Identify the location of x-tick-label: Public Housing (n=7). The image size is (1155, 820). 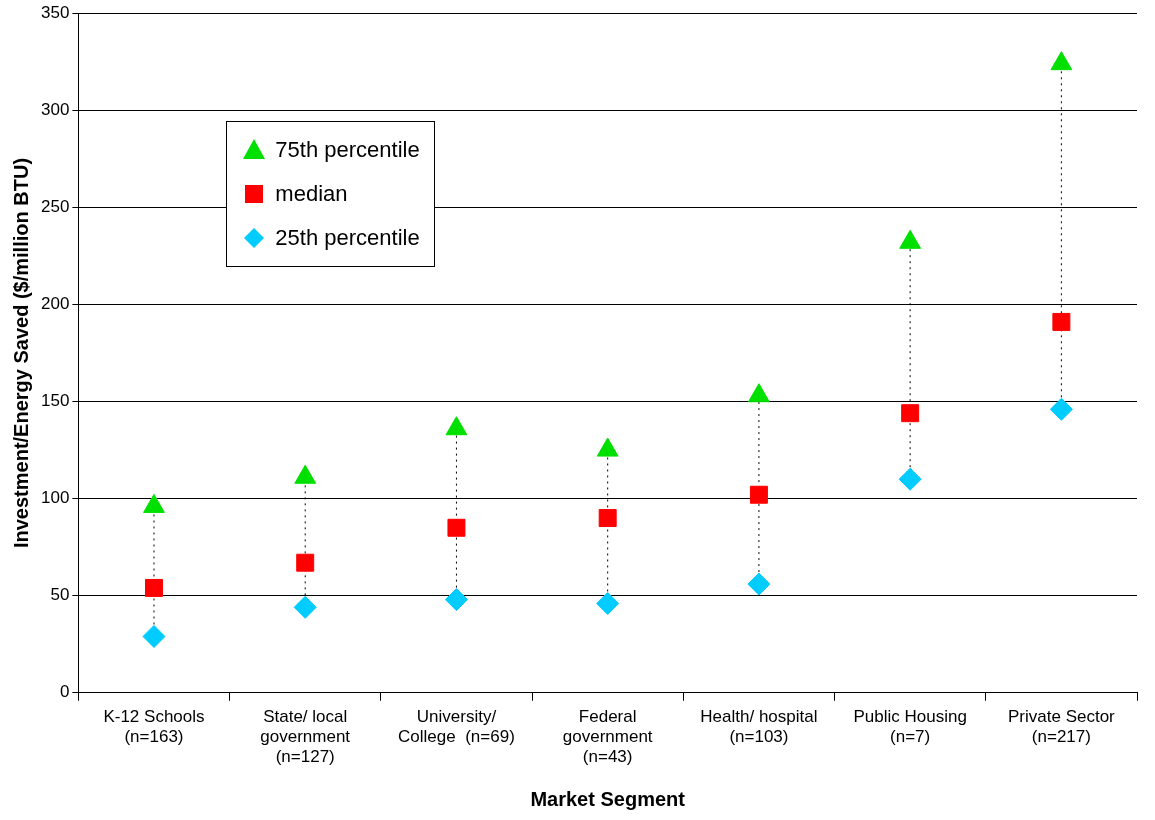
(910, 726).